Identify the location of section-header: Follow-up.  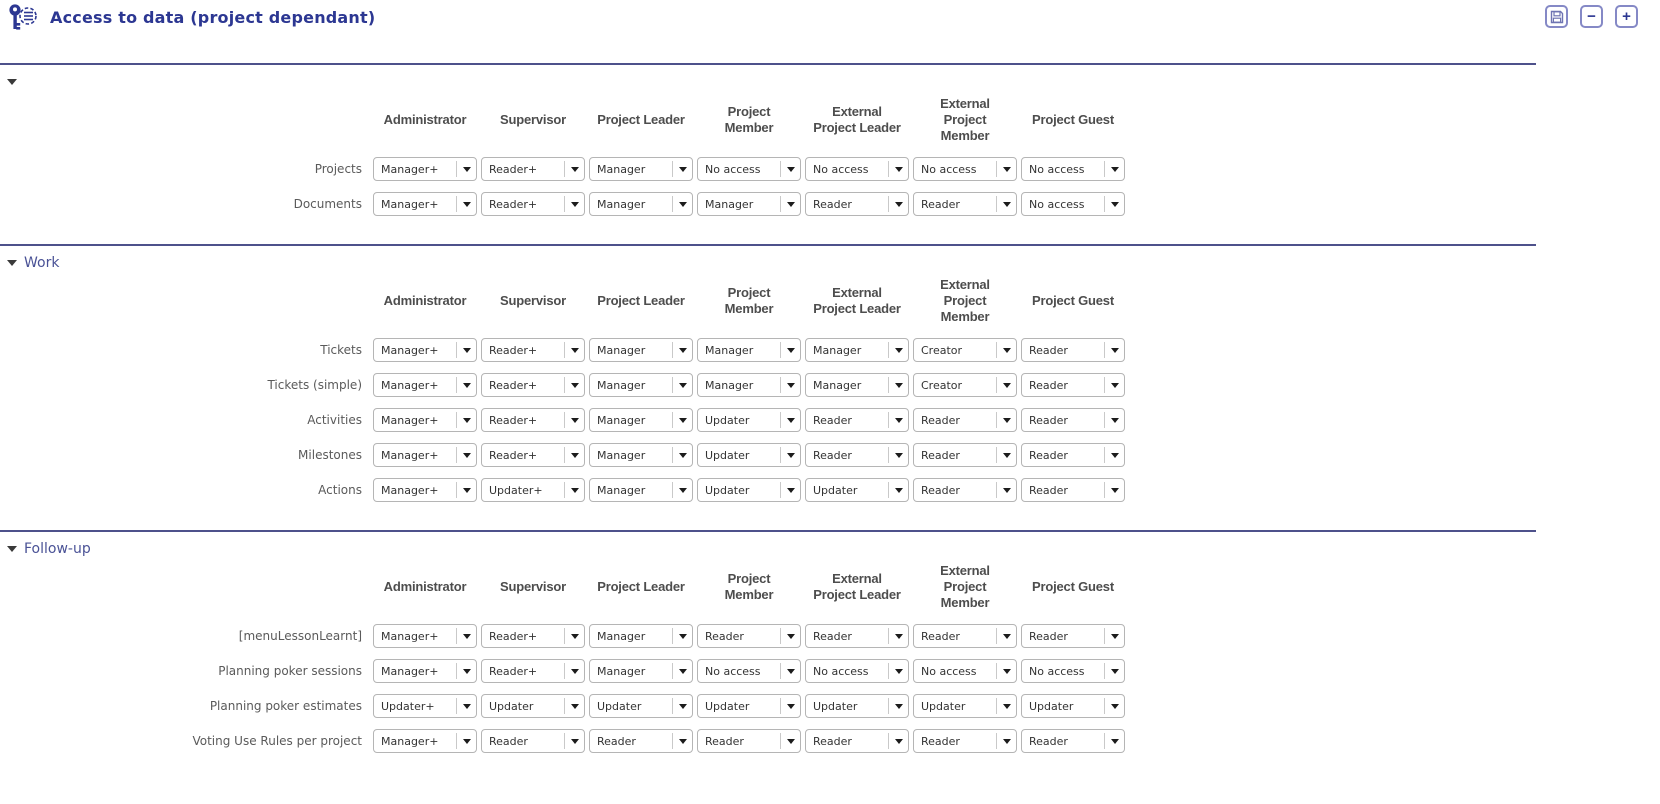
(833, 549).